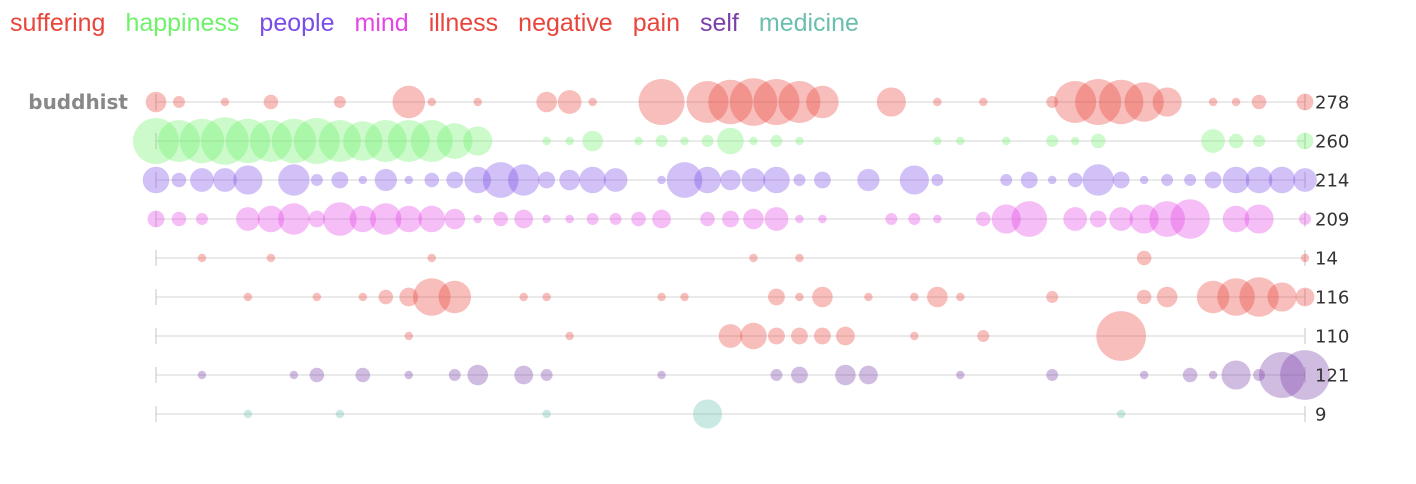 Image resolution: width=1416 pixels, height=484 pixels. Describe the element at coordinates (1320, 415) in the screenshot. I see `row-total-medicine: 9` at that location.